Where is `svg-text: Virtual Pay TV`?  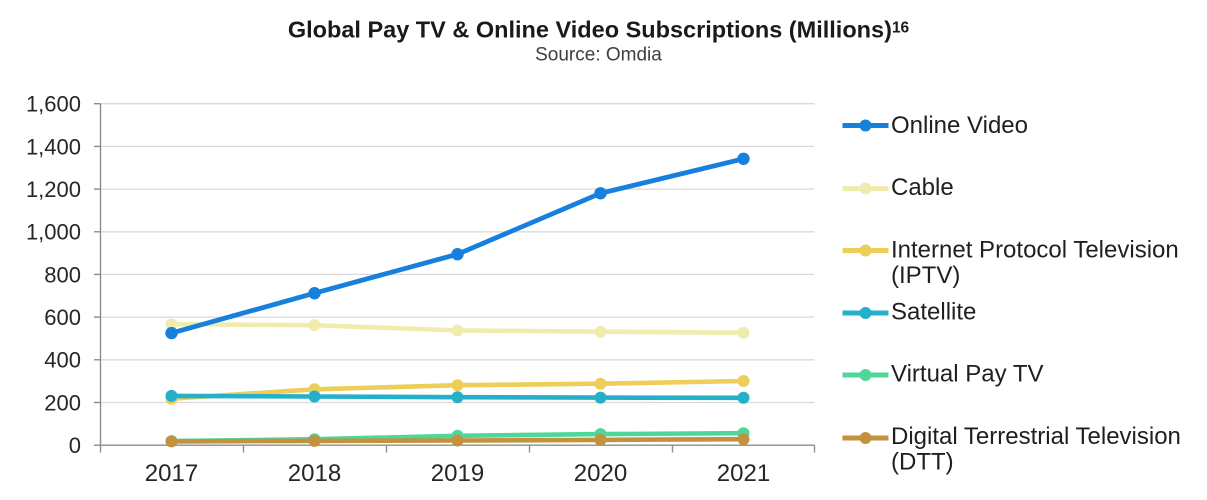
svg-text: Virtual Pay TV is located at coordinates (967, 373).